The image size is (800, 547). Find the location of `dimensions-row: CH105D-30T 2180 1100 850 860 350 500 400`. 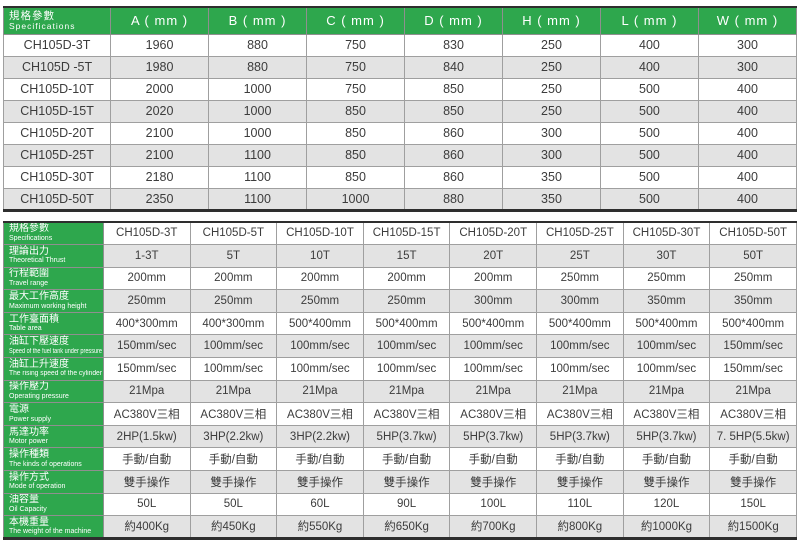

dimensions-row: CH105D-30T 2180 1100 850 860 350 500 400 is located at coordinates (400, 177).